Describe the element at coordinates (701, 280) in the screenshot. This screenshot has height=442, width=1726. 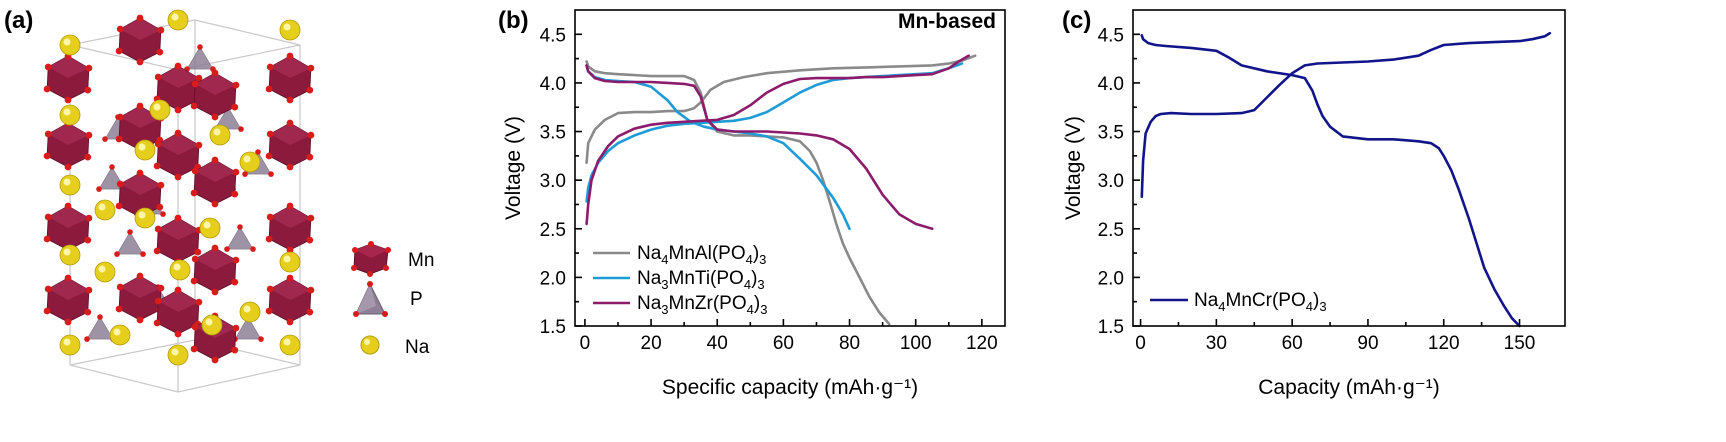
I see `legend-label-na3mnti: Na3MnTi(PO4)3` at that location.